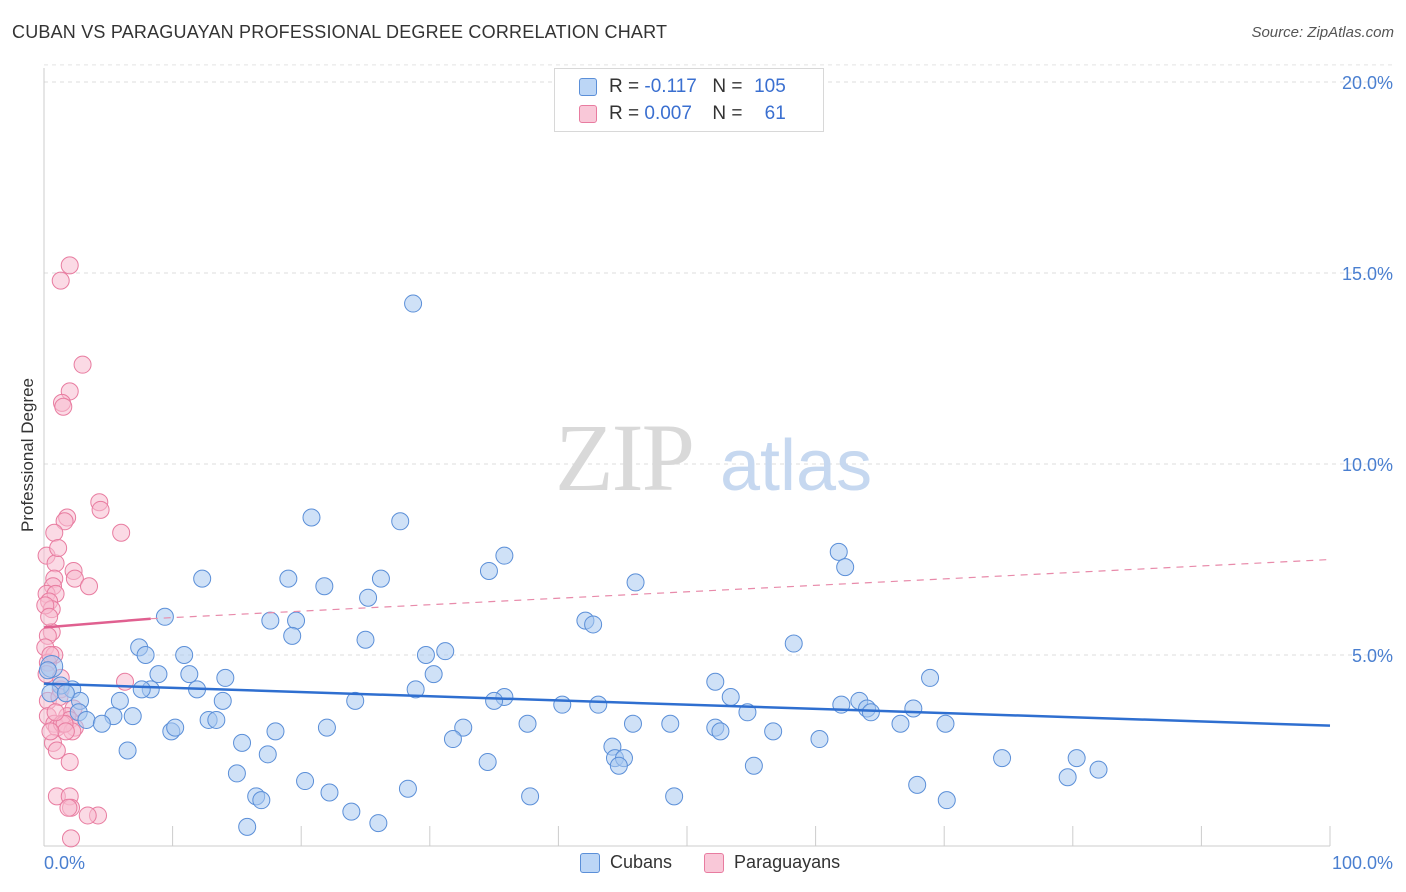 The height and width of the screenshot is (892, 1406). Describe the element at coordinates (64, 863) in the screenshot. I see `x-tick-label-min: 0.0%` at that location.